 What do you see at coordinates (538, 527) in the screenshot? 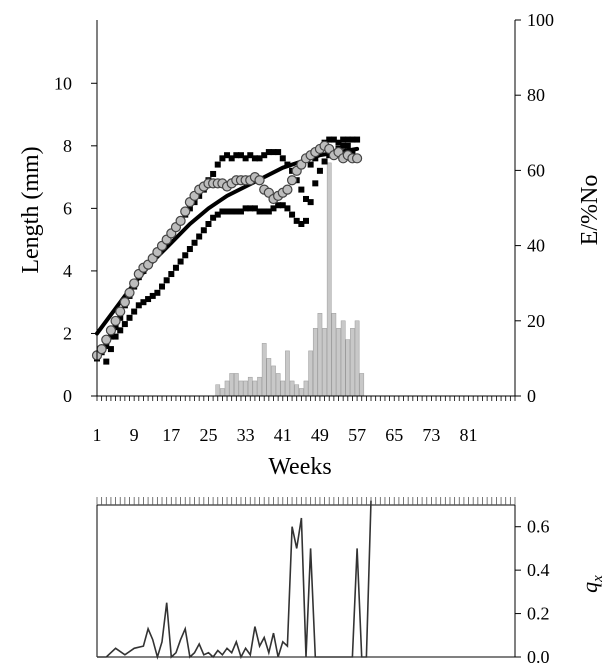
I see `qx-y-tick-label: 0.6` at bounding box center [538, 527].